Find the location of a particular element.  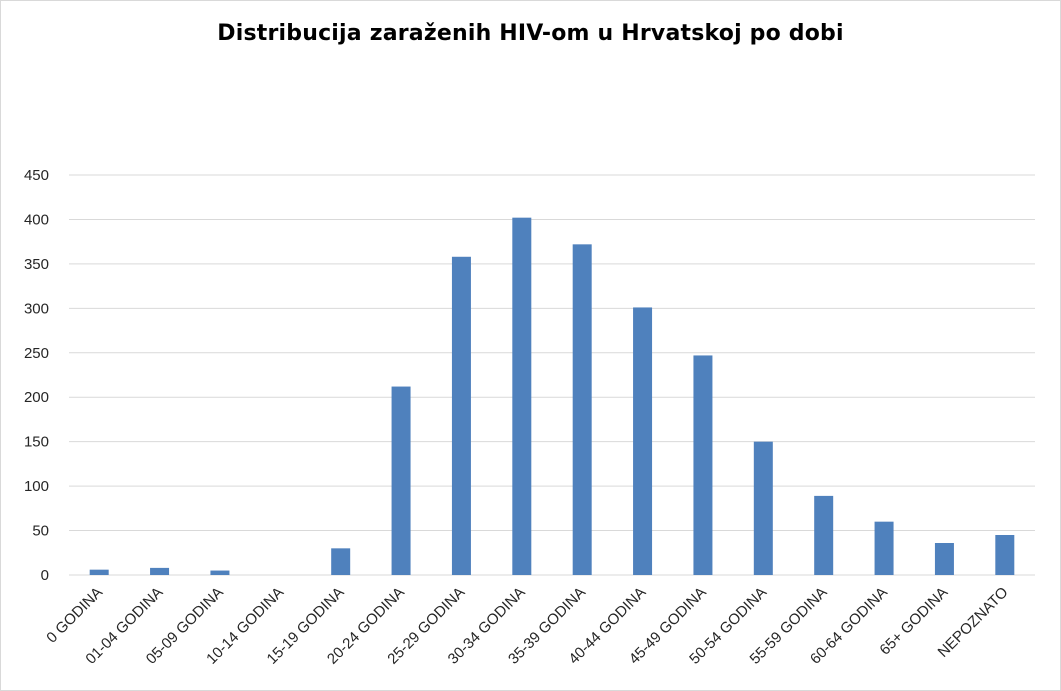

bar-55-59-godina is located at coordinates (824, 535).